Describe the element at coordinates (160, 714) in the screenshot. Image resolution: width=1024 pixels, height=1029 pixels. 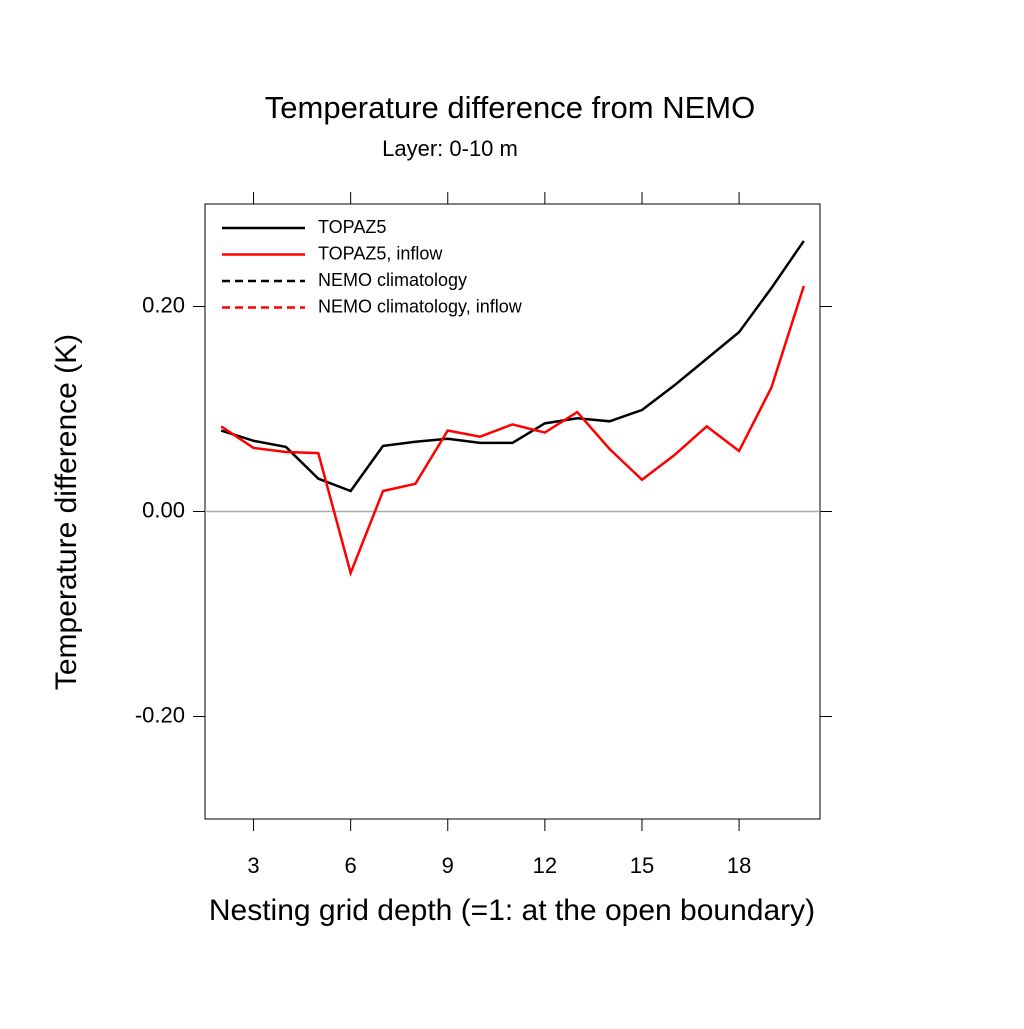
I see `y-tick-label: -0.20` at that location.